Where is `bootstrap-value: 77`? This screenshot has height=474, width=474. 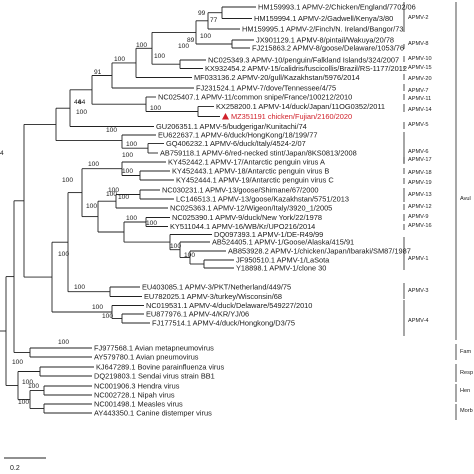 bootstrap-value: 77 is located at coordinates (214, 20).